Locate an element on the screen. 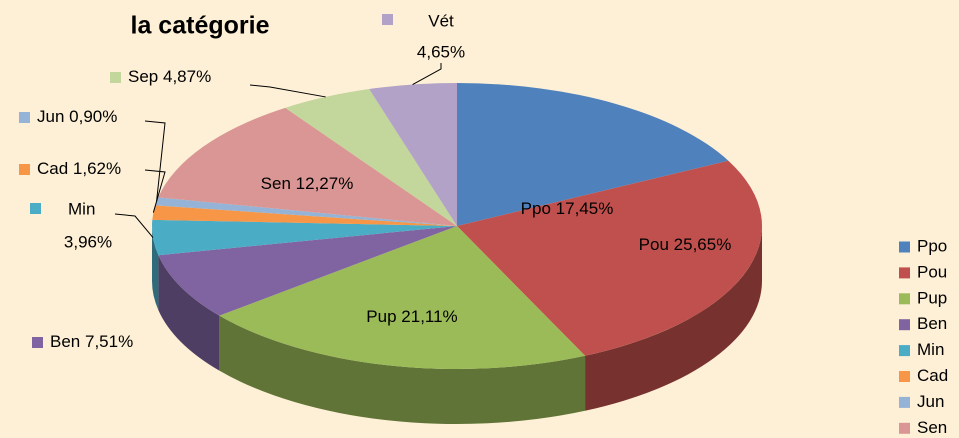 The image size is (959, 438). data-label-name: Sen is located at coordinates (276, 183).